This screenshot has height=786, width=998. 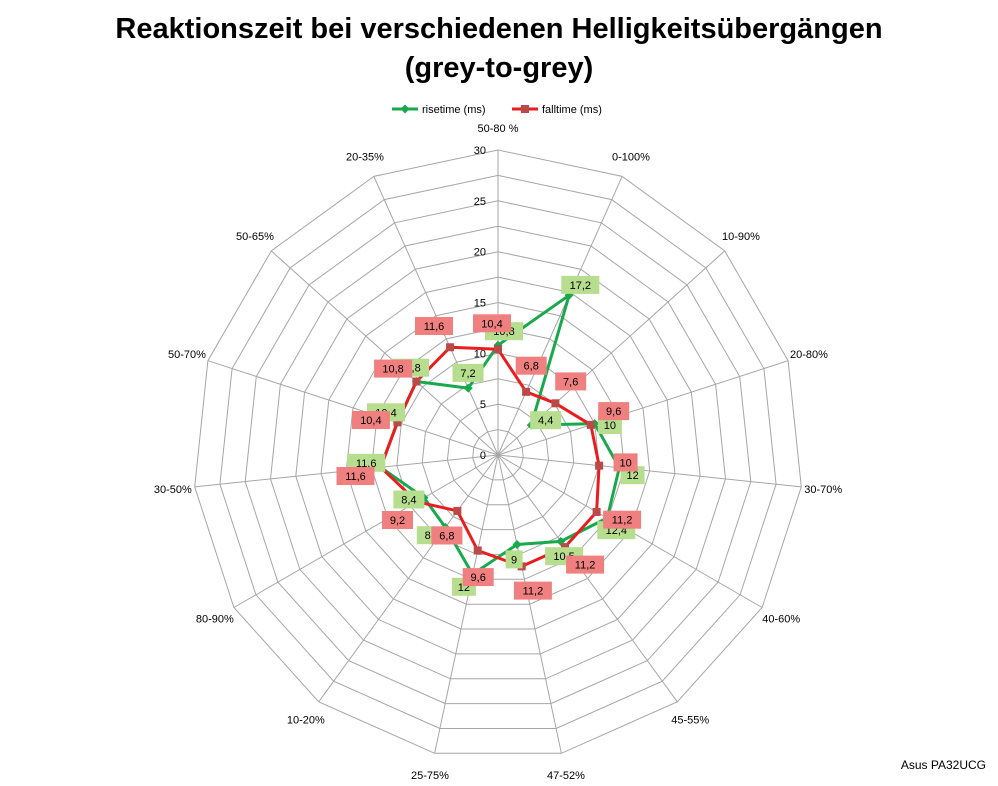 What do you see at coordinates (498, 129) in the screenshot?
I see `category-label: 50-80 %` at bounding box center [498, 129].